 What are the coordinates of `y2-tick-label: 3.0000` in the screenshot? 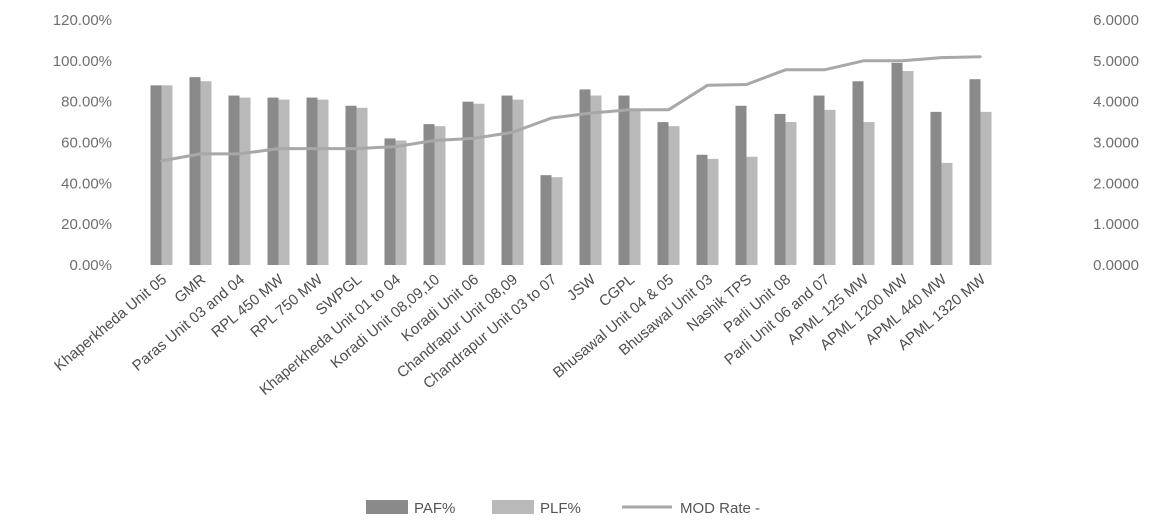 It's located at (1116, 143).